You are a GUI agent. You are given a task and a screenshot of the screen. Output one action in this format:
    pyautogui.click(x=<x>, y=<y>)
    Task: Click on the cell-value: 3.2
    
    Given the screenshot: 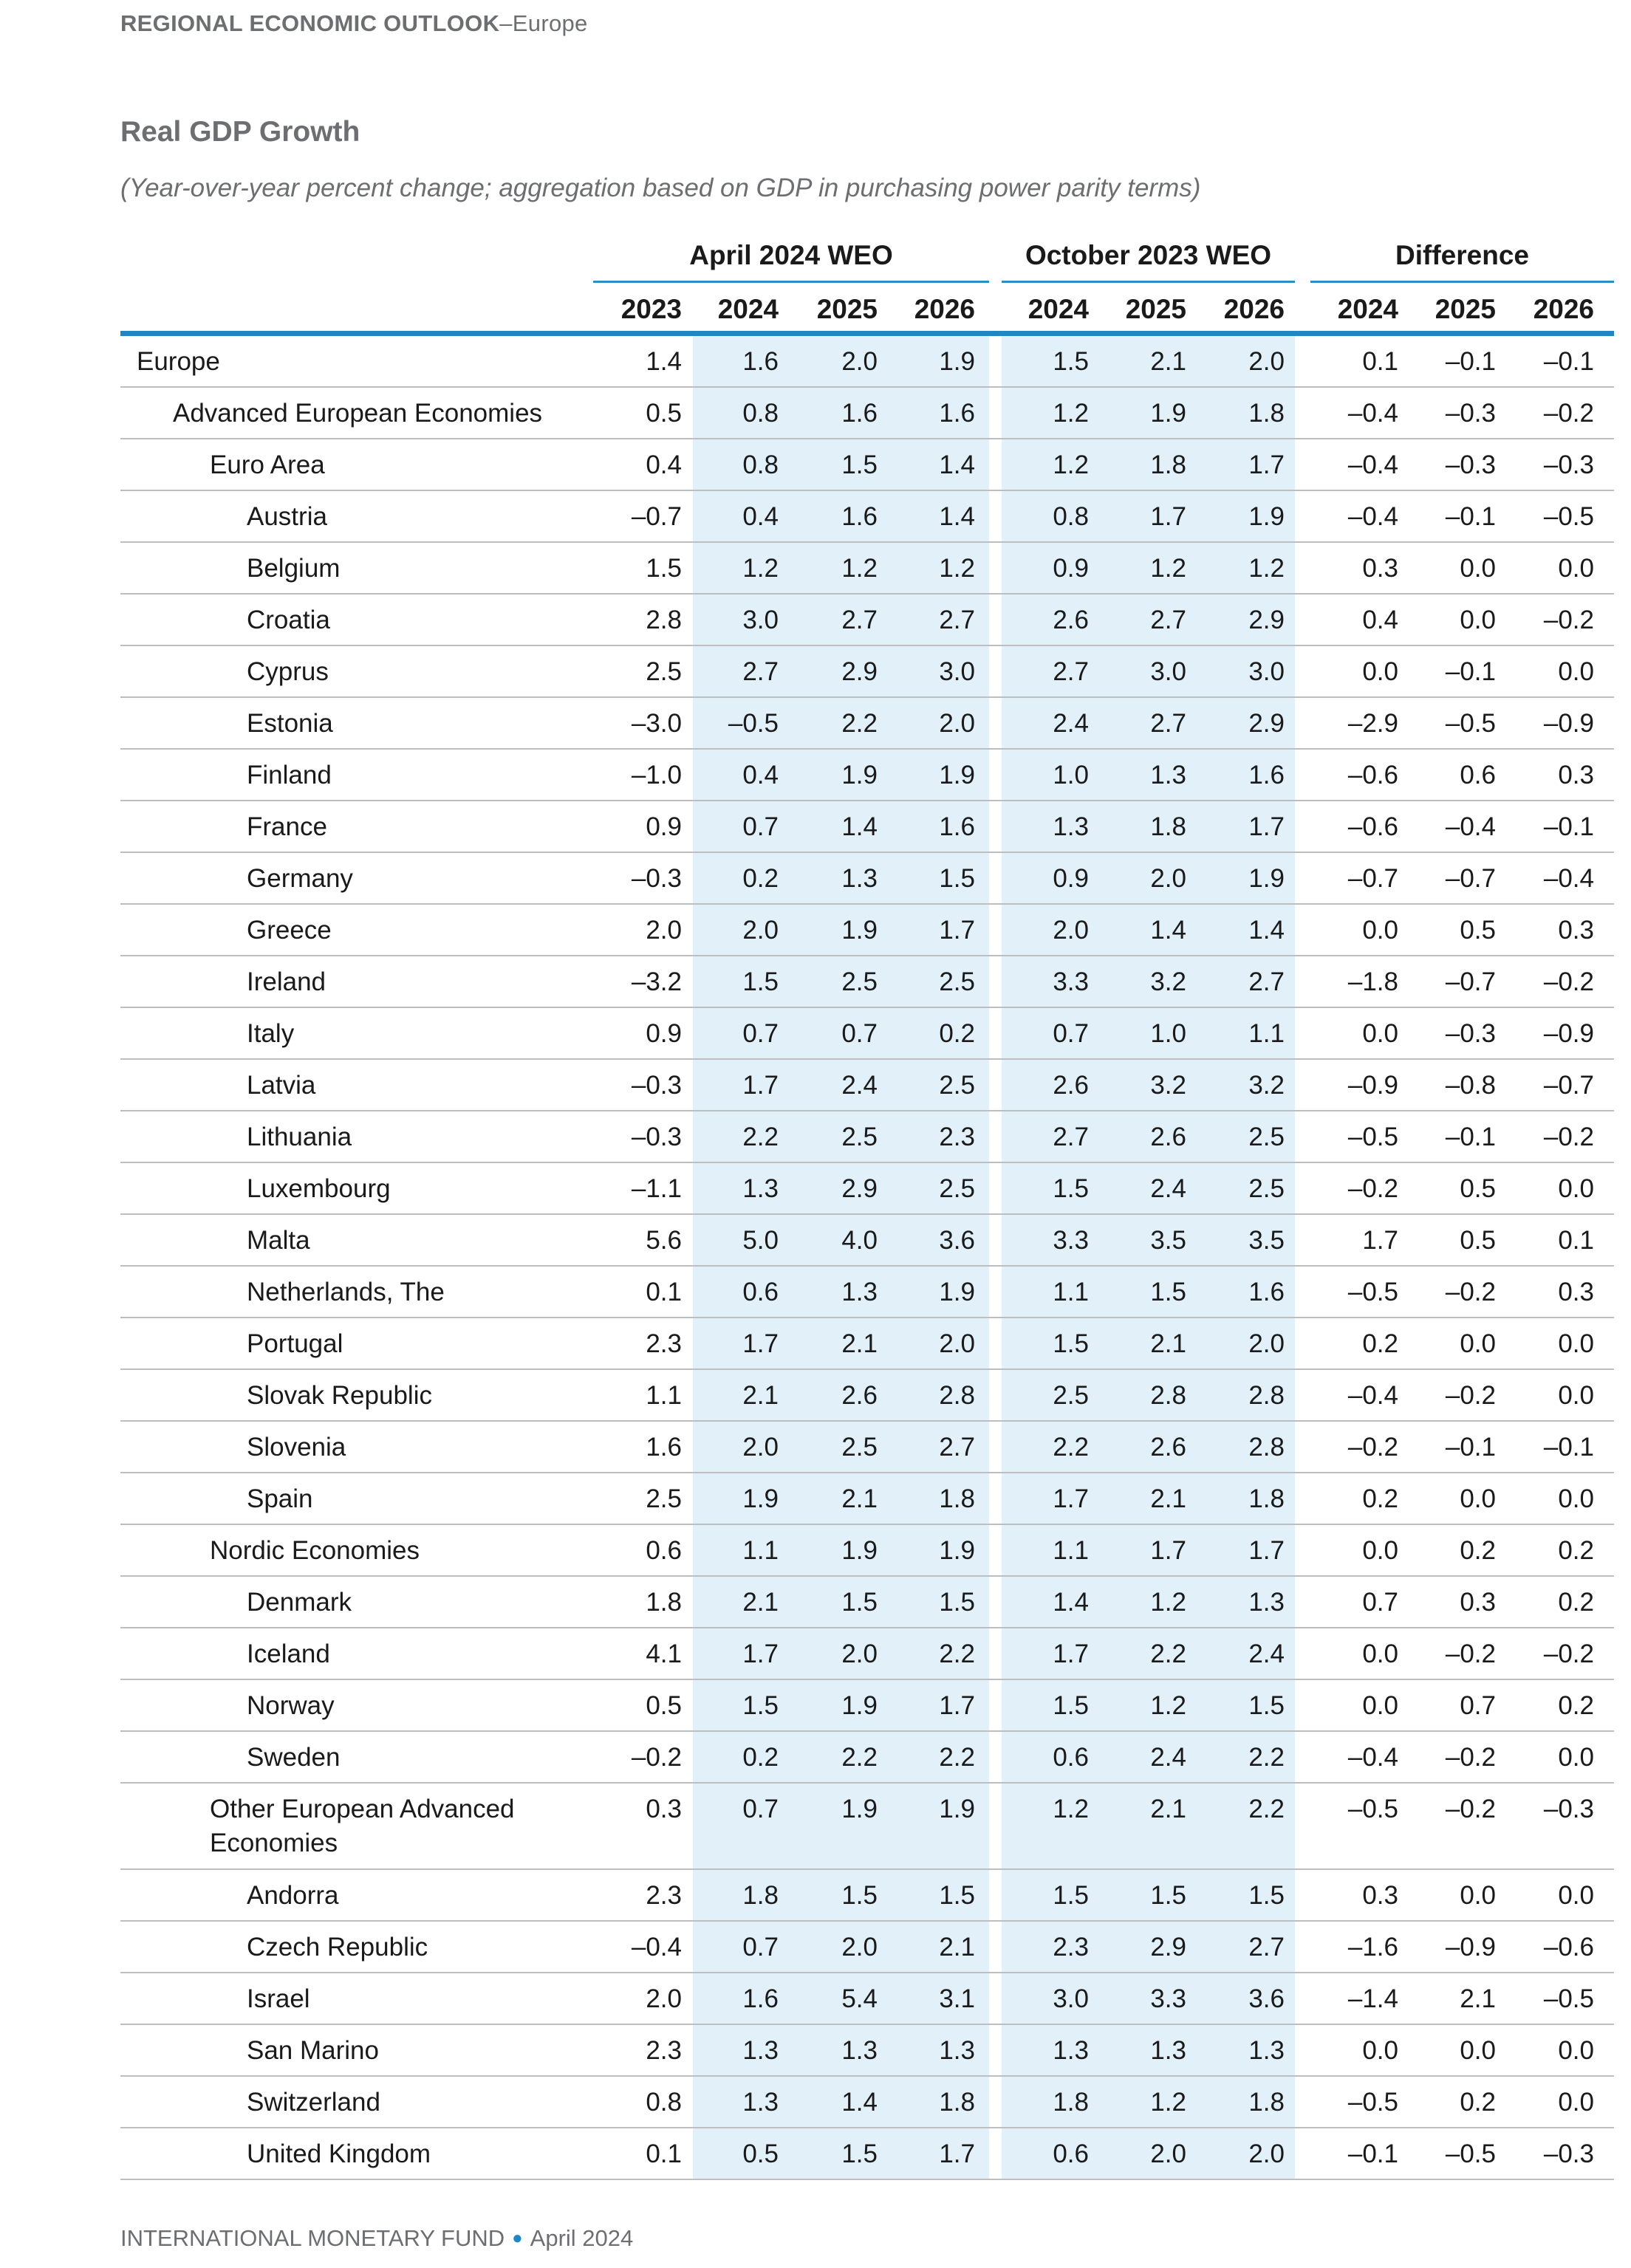 What is the action you would take?
    pyautogui.click(x=1266, y=1086)
    